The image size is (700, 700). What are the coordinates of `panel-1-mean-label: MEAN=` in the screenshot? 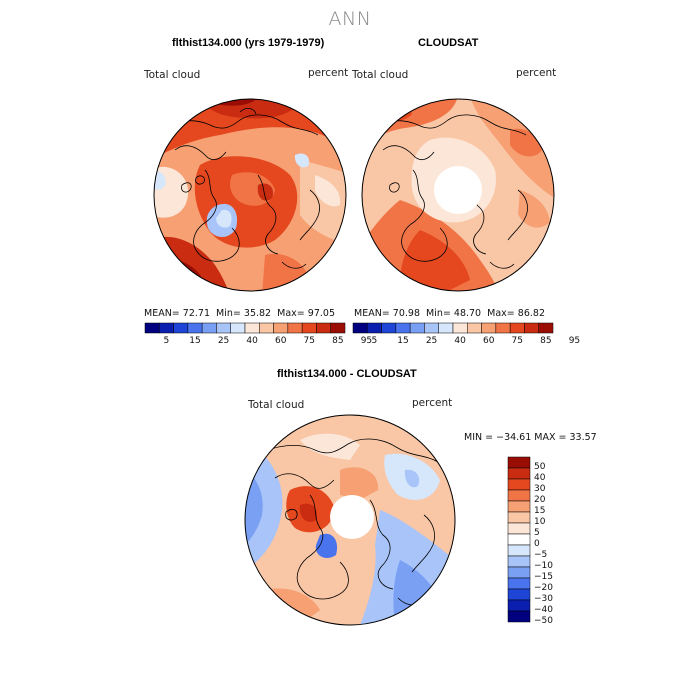 It's located at (162, 313).